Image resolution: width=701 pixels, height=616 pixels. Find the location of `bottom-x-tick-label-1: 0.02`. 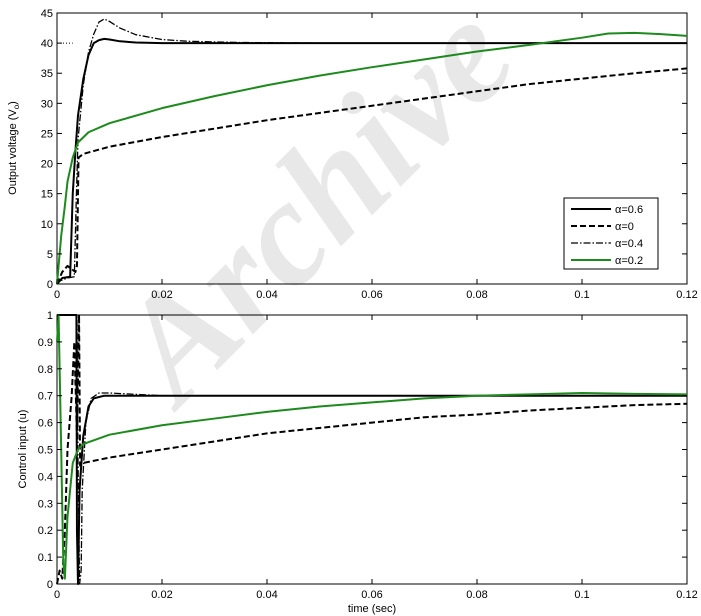

bottom-x-tick-label-1: 0.02 is located at coordinates (161, 595).